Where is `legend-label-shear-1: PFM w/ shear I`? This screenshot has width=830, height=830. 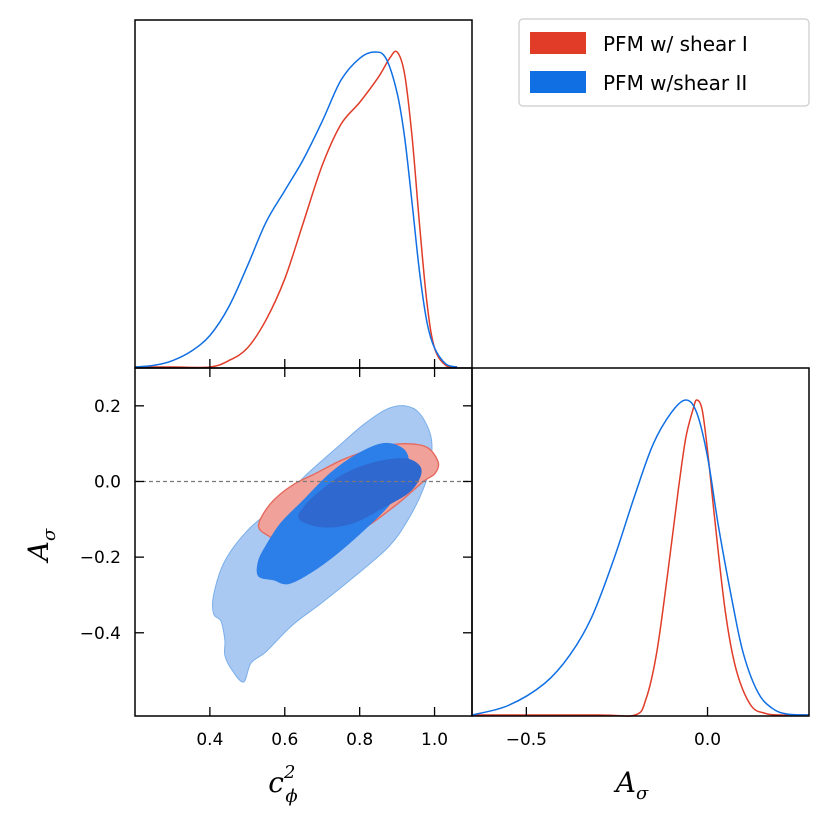
legend-label-shear-1: PFM w/ shear I is located at coordinates (675, 44).